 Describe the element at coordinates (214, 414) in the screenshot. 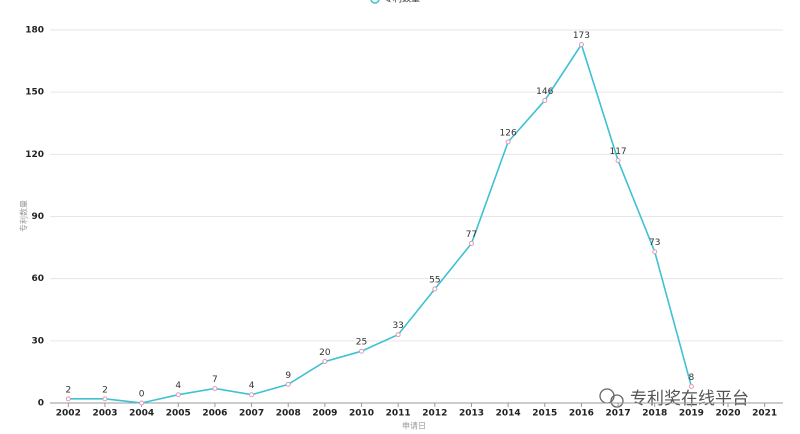

I see `x-tick-label: 2006` at that location.